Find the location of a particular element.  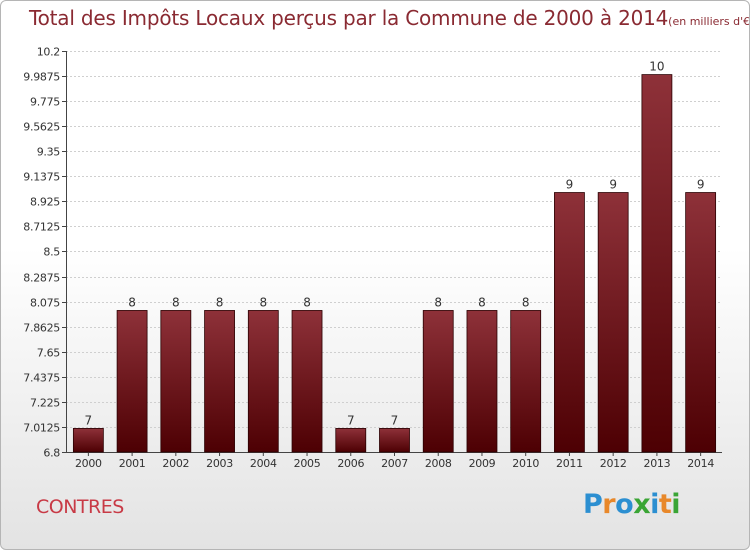

y-tick-label: 7.65 is located at coordinates (49, 353).